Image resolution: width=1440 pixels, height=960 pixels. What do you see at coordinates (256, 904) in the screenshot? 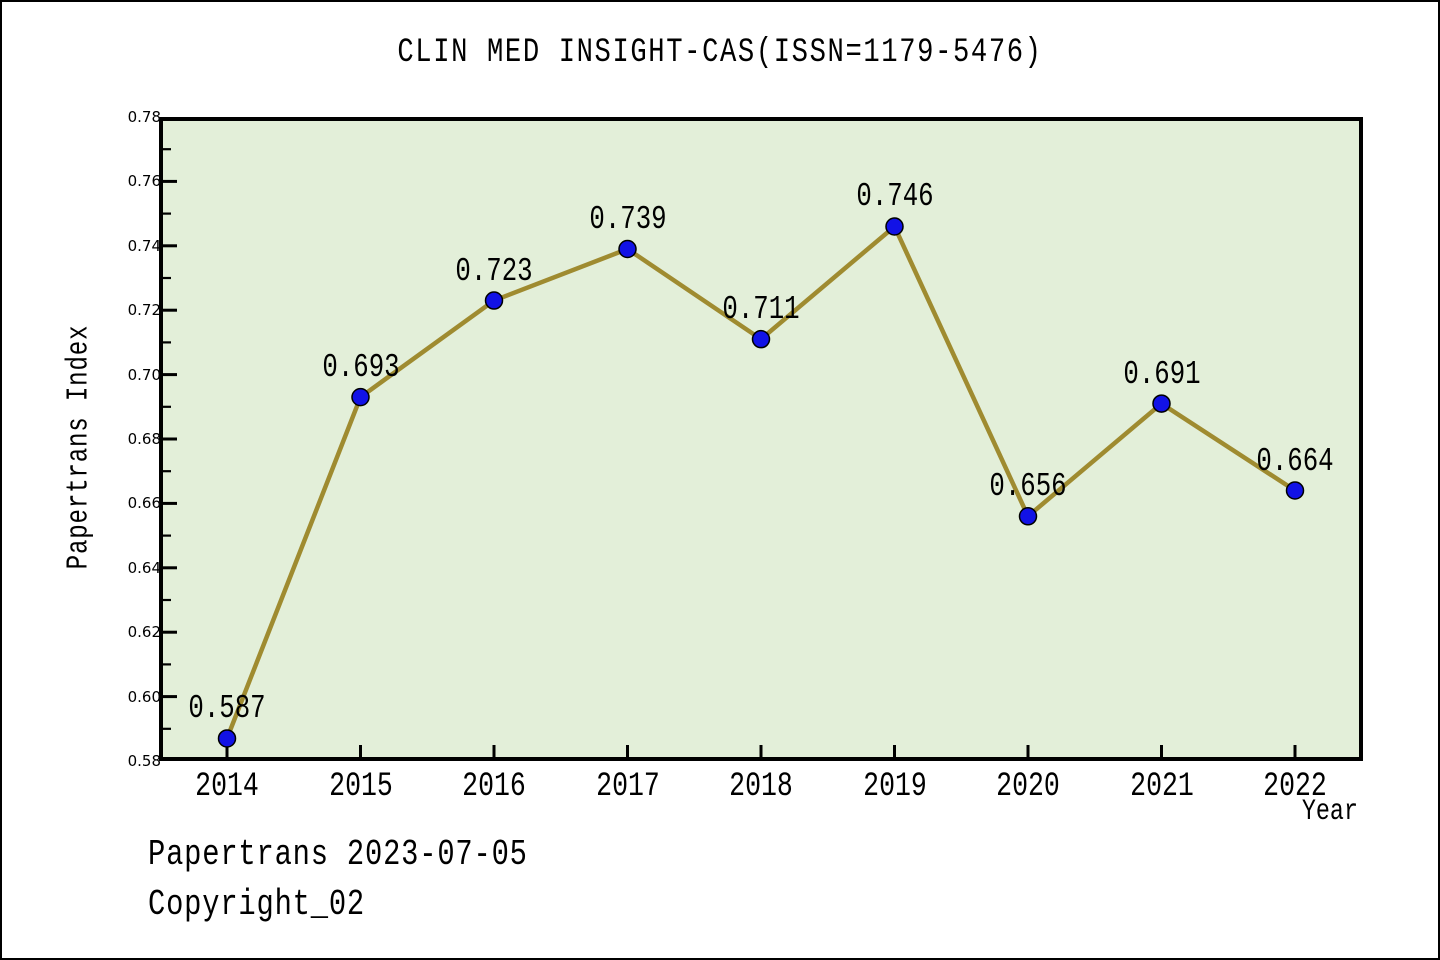
I see `footer-copyright: Copyright_02` at bounding box center [256, 904].